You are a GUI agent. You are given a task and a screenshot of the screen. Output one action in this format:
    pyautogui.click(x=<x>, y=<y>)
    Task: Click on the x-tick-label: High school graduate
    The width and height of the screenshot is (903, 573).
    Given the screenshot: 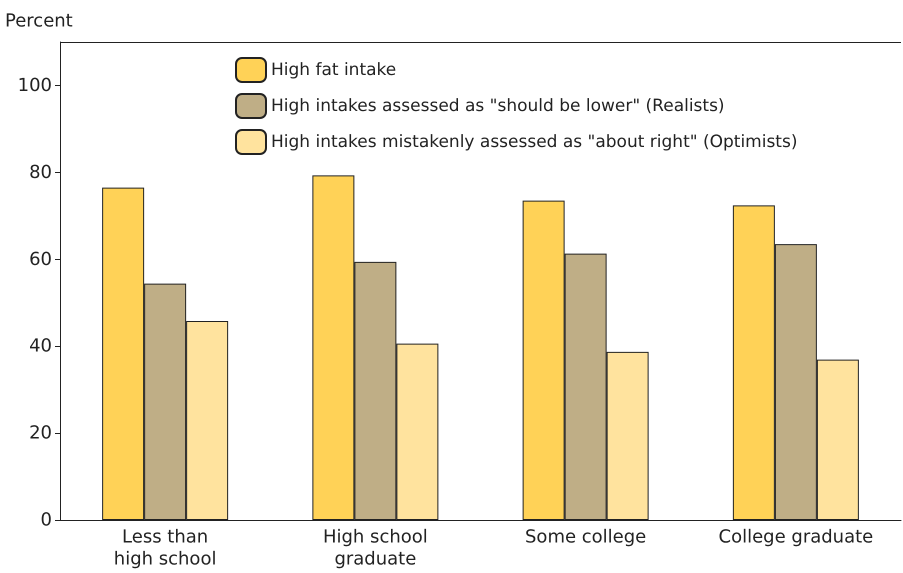 What is the action you would take?
    pyautogui.click(x=375, y=548)
    